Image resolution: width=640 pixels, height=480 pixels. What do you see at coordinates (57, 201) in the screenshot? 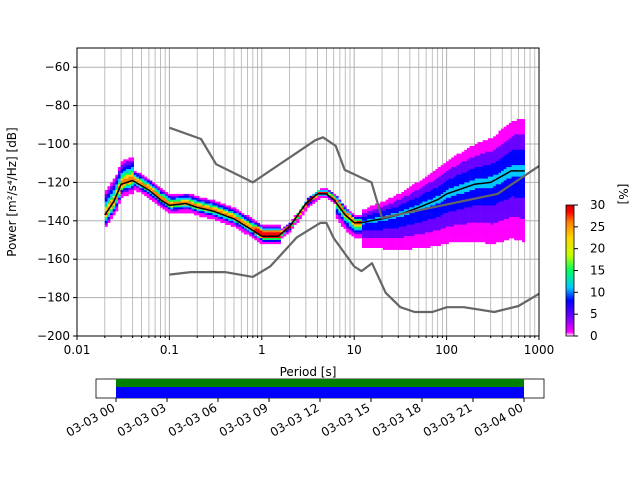
I see `y-axis-ticks: −200−180−160−140−120−100−80−60` at bounding box center [57, 201].